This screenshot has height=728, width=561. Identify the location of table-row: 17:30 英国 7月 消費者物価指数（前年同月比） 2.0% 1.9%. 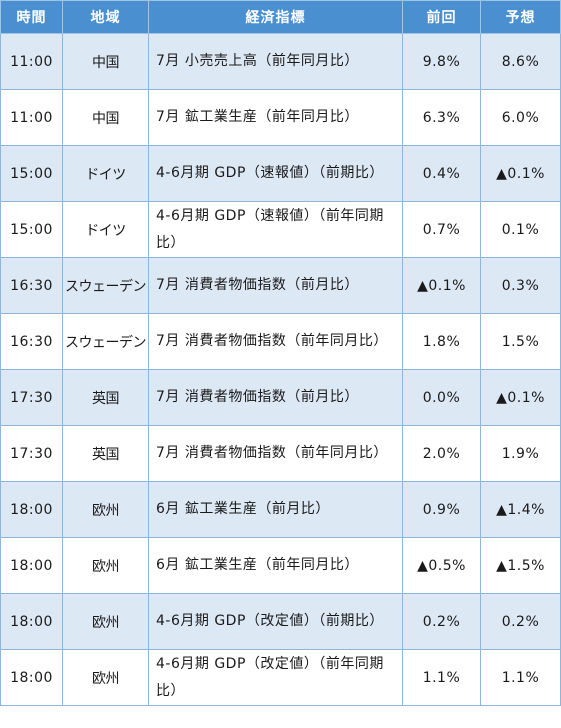
(280, 453).